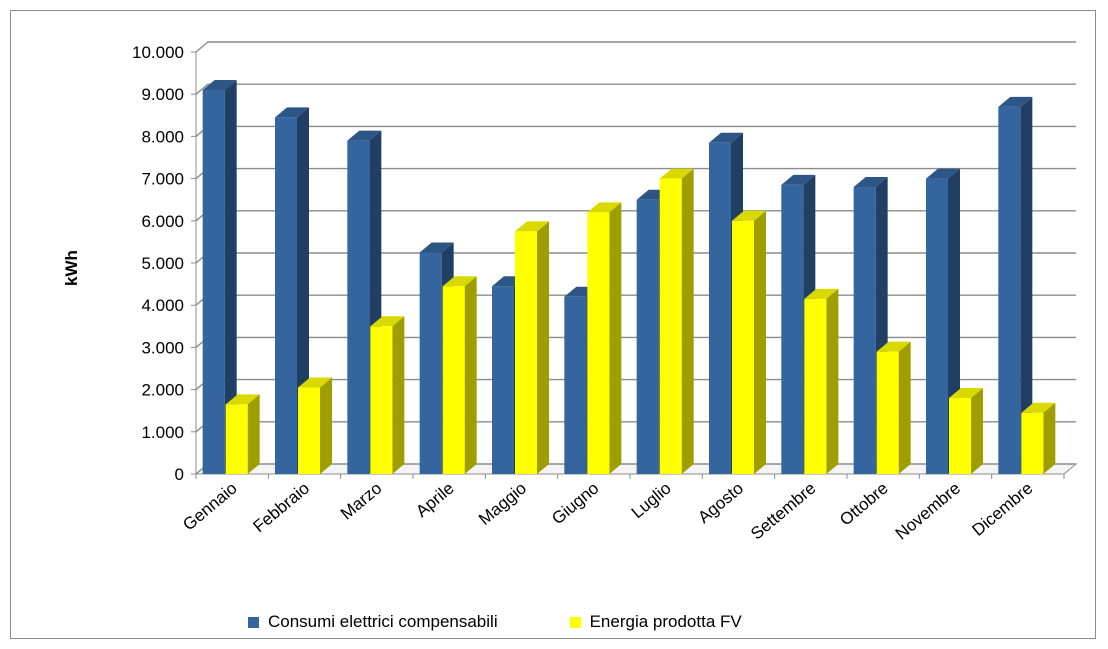 This screenshot has width=1108, height=649. What do you see at coordinates (665, 621) in the screenshot?
I see `legend-label-energia: Energia prodotta FV` at bounding box center [665, 621].